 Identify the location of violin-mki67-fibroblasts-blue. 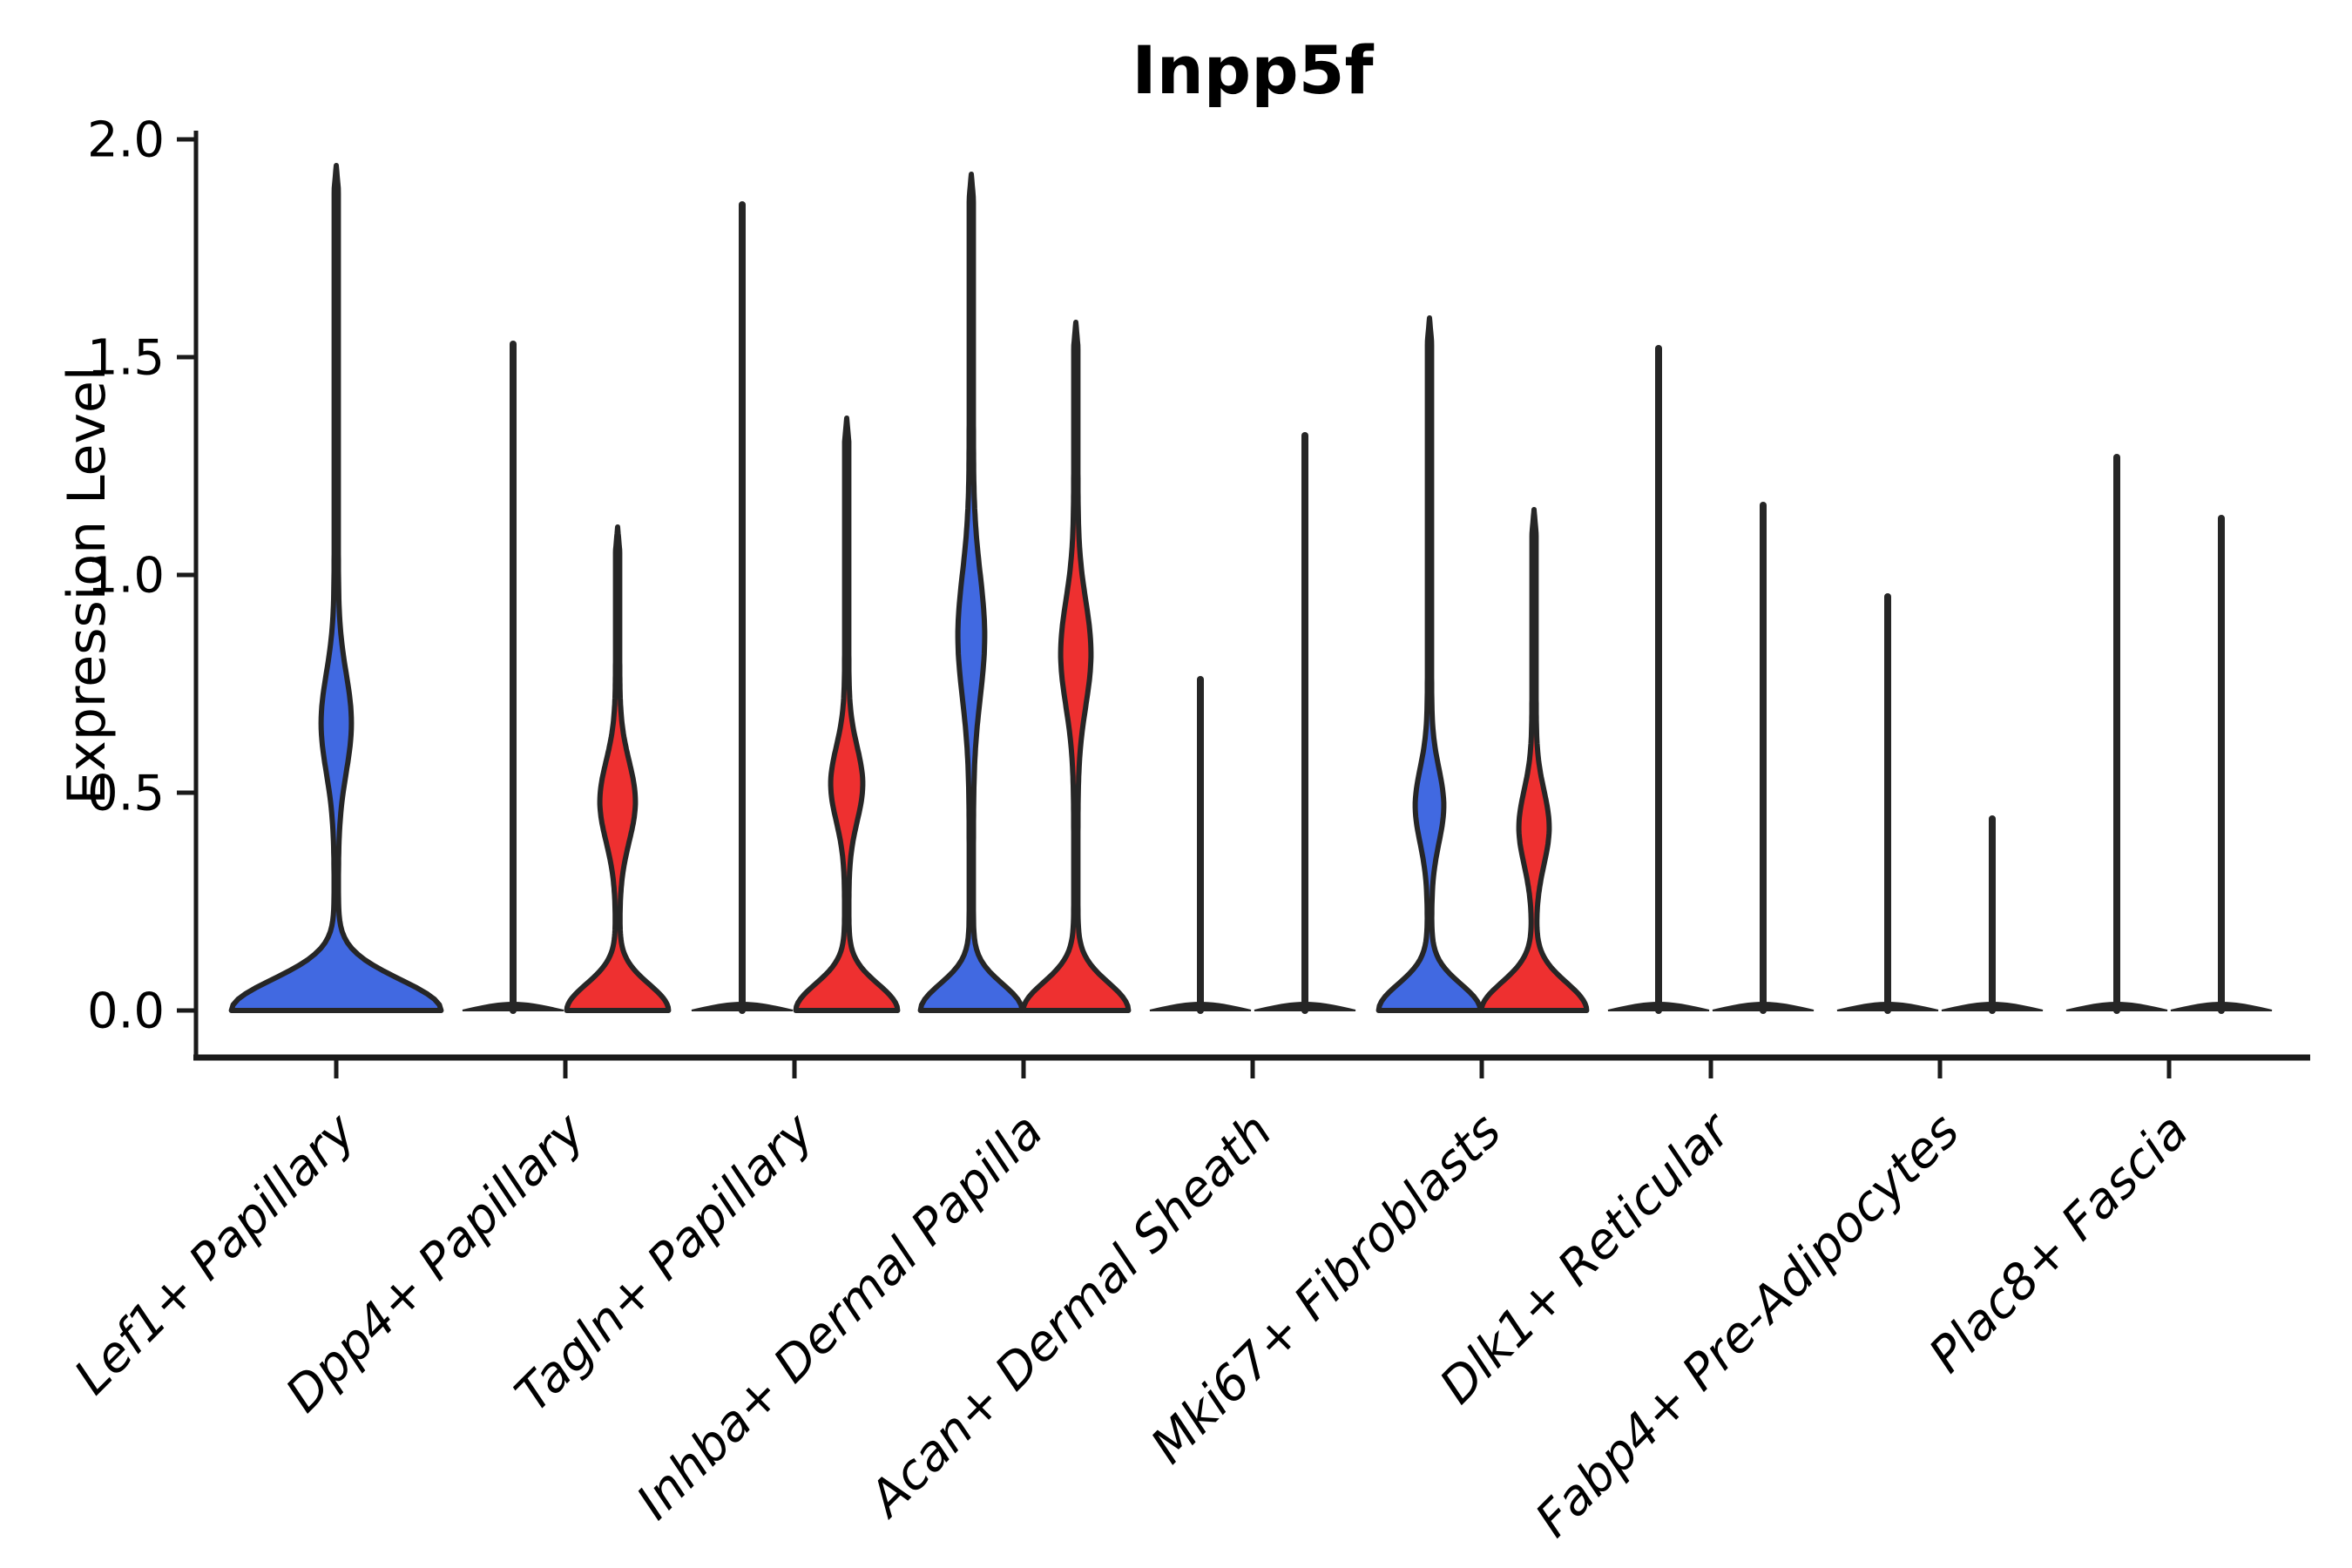
(1429, 664).